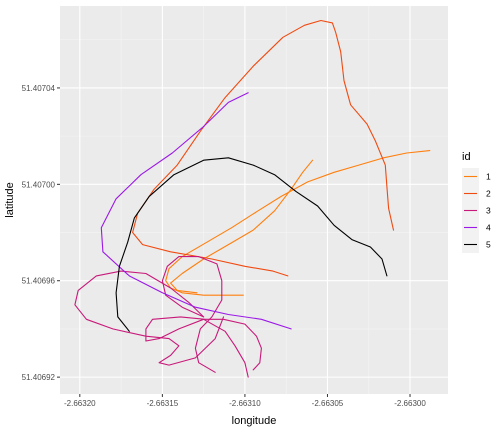 This screenshot has width=504, height=432. What do you see at coordinates (466, 157) in the screenshot?
I see `legend-title: id` at bounding box center [466, 157].